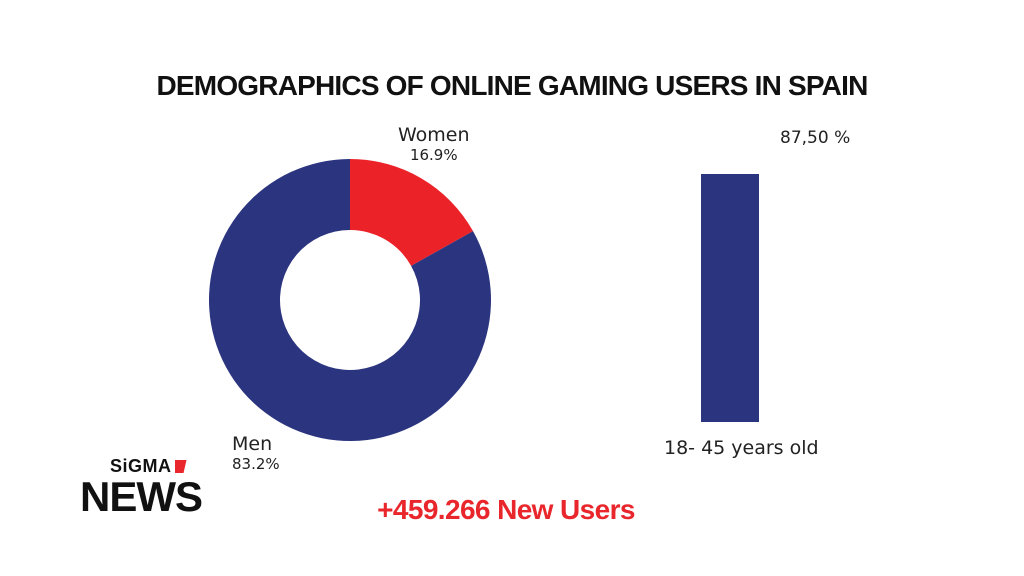  What do you see at coordinates (180, 466) in the screenshot?
I see `logo-mark-icon` at bounding box center [180, 466].